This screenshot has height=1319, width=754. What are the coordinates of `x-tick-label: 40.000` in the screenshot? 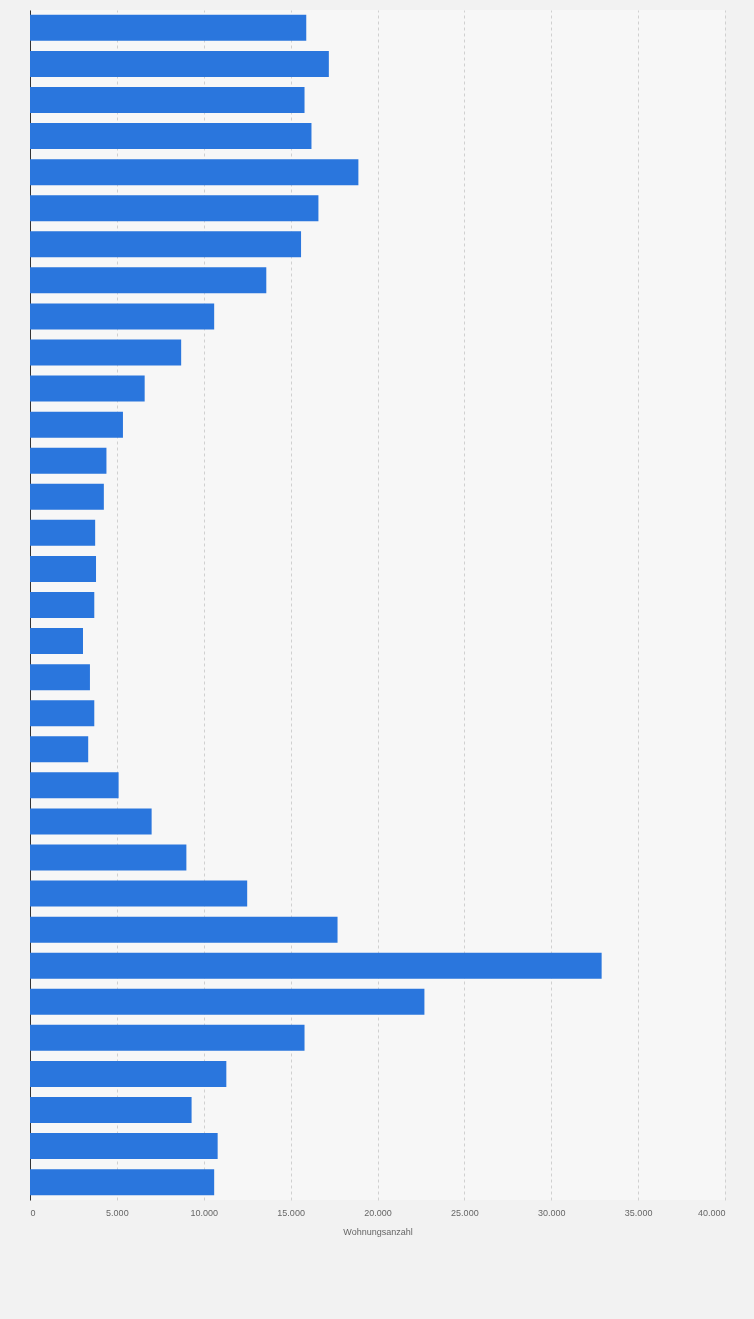 It's located at (711, 1212).